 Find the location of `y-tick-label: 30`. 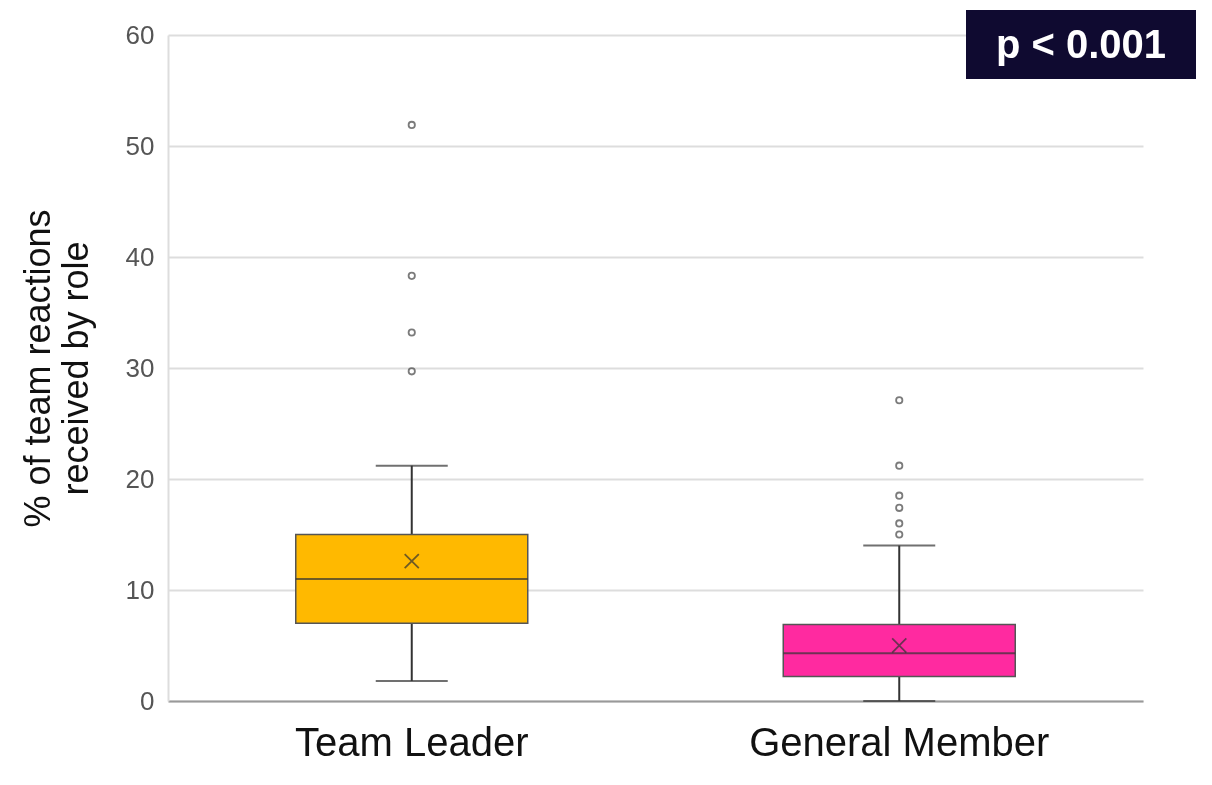

y-tick-label: 30 is located at coordinates (140, 367).